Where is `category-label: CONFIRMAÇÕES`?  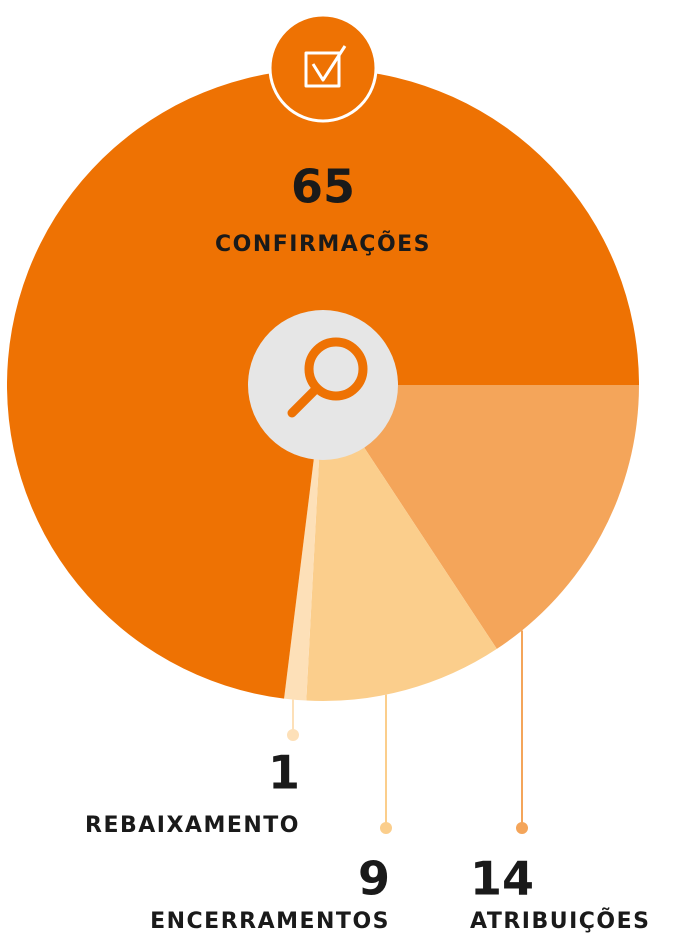
category-label: CONFIRMAÇÕES is located at coordinates (323, 244).